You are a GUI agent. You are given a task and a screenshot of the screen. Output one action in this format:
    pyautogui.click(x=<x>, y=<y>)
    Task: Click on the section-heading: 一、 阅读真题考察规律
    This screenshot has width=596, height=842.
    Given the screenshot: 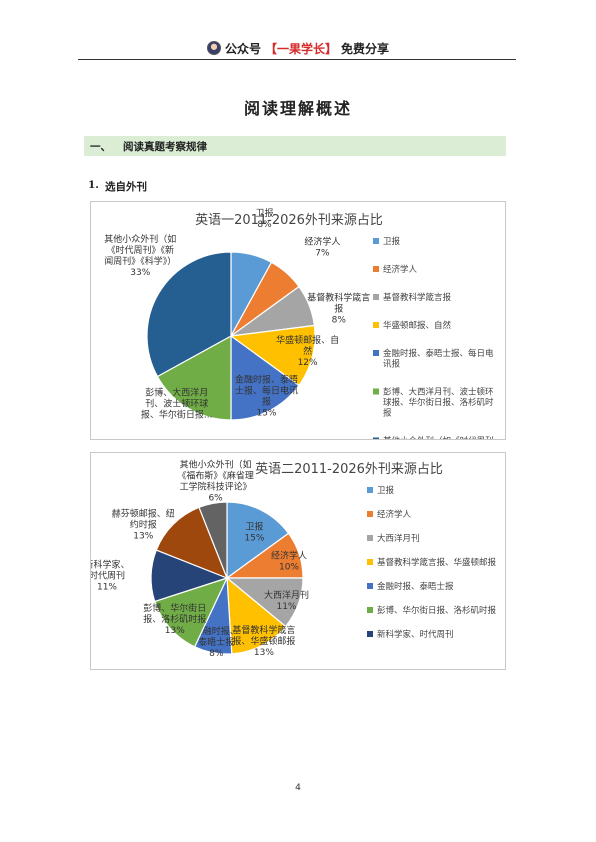 What is the action you would take?
    pyautogui.click(x=295, y=146)
    